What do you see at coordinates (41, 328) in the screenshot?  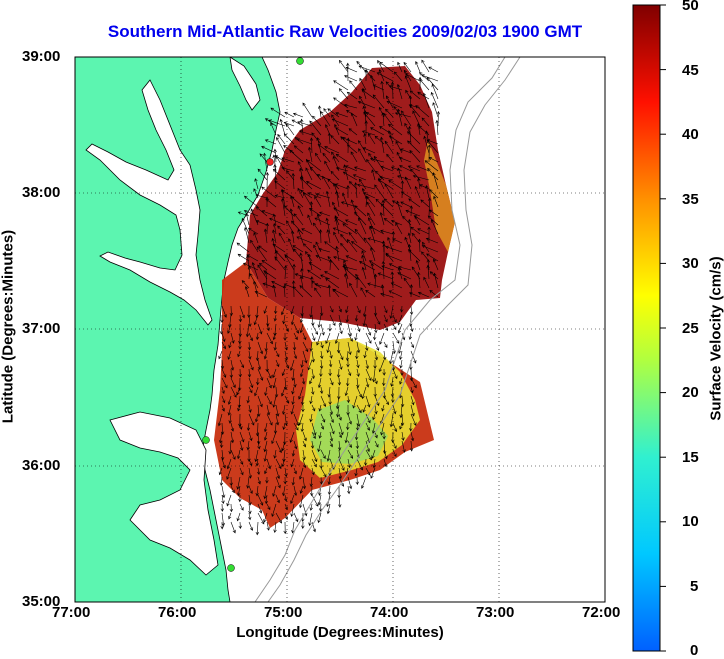 I see `y-tick-label: 37:00` at bounding box center [41, 328].